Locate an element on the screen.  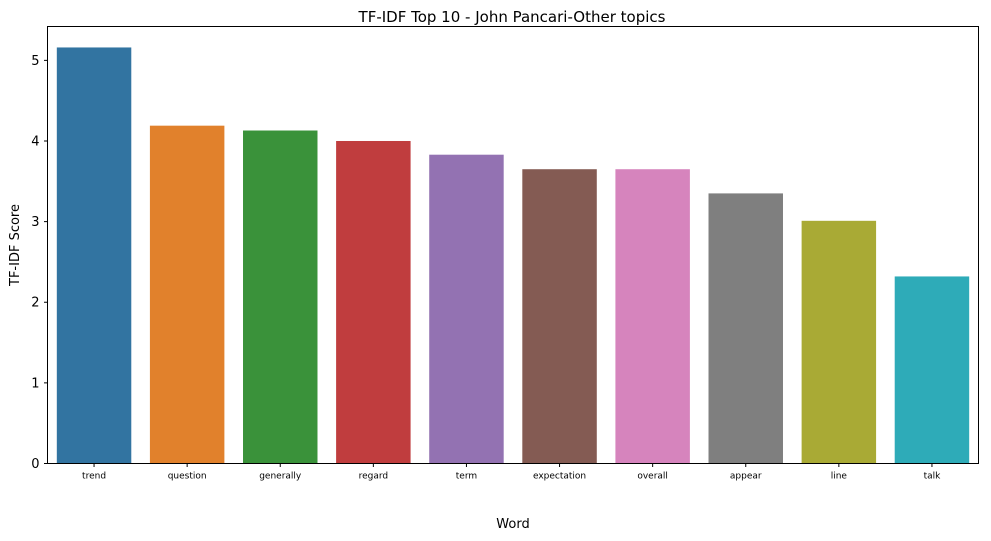
y-tick-label: 0 is located at coordinates (35, 464).